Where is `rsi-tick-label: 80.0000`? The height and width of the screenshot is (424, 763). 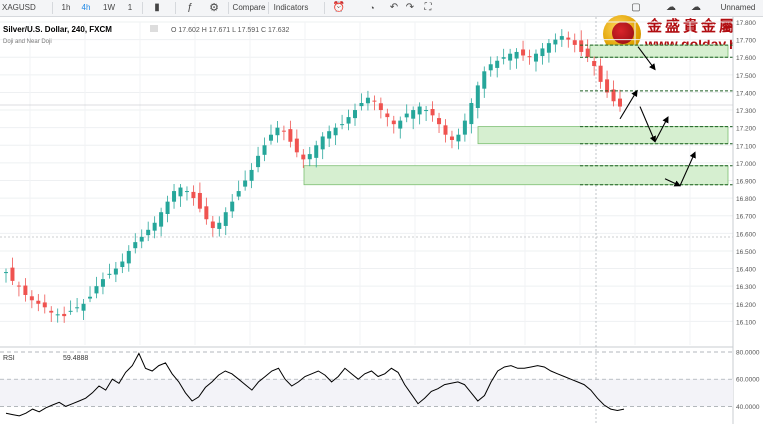 rsi-tick-label: 80.0000 is located at coordinates (748, 353).